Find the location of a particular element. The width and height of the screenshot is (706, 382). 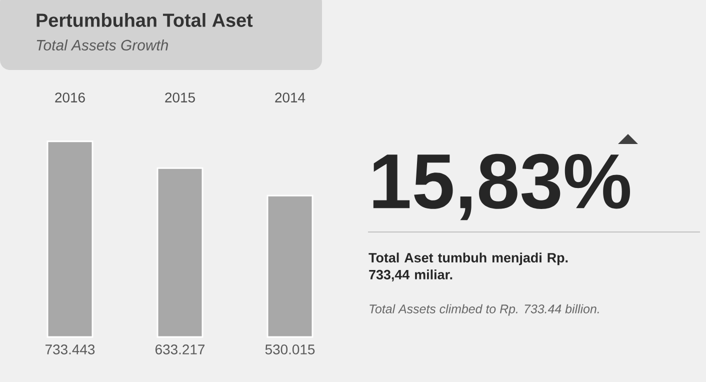

data-label: 633.217 is located at coordinates (180, 349).